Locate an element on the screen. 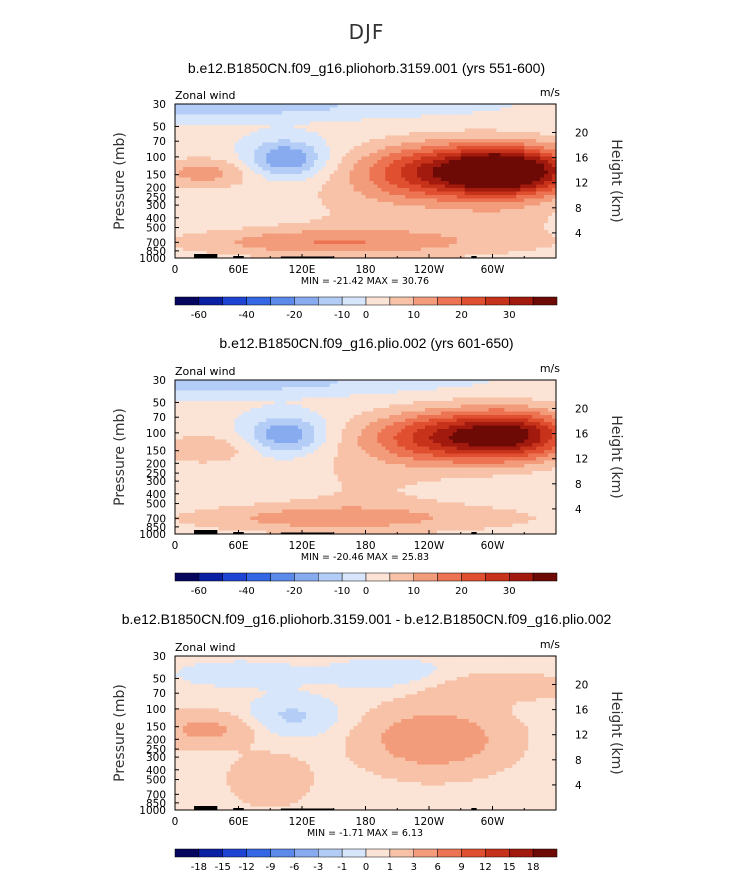 Image resolution: width=733 pixels, height=888 pixels. colorbar-swatch is located at coordinates (449, 301).